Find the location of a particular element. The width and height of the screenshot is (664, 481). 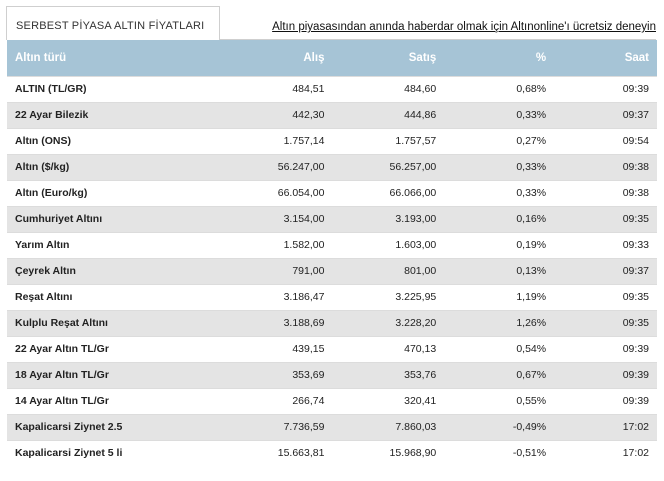

cell-percent: 0,55% is located at coordinates (499, 400).